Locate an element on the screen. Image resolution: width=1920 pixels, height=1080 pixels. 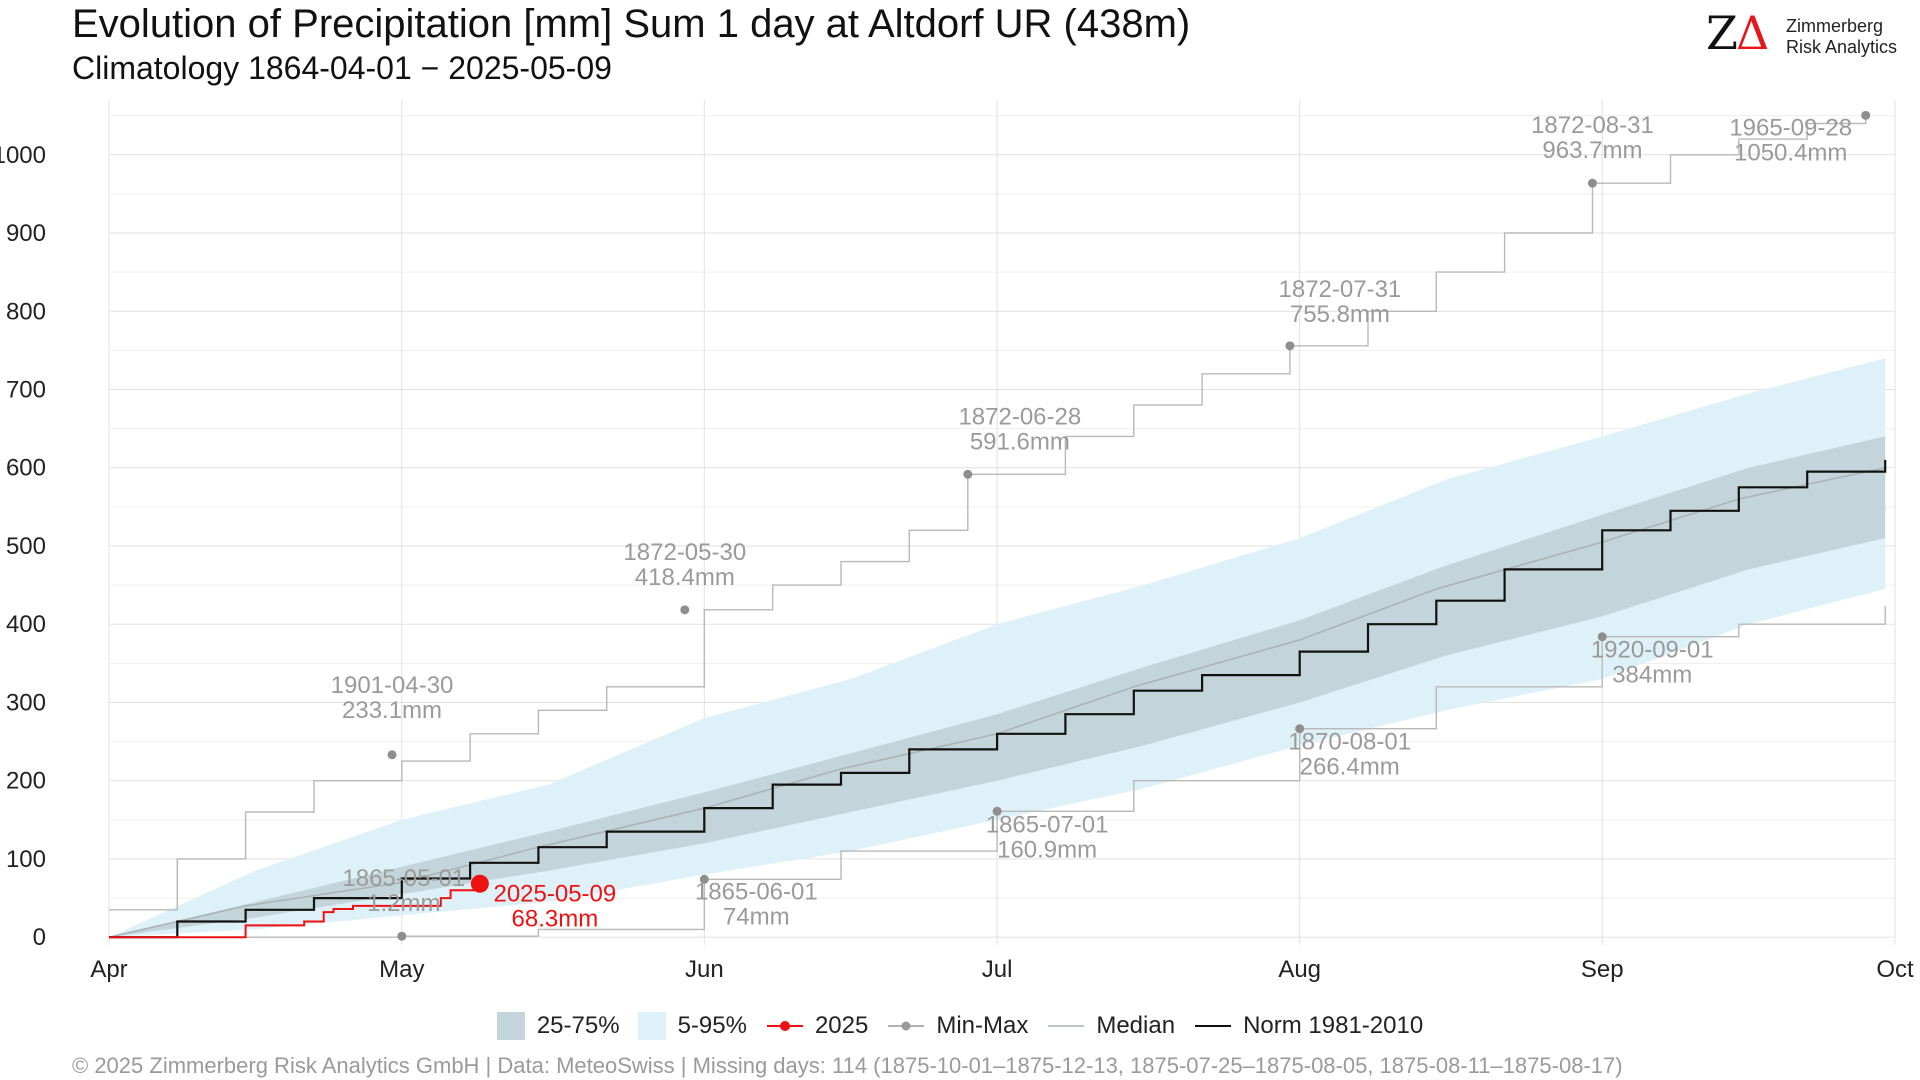
annotation-value: 68.3mm is located at coordinates (555, 919).